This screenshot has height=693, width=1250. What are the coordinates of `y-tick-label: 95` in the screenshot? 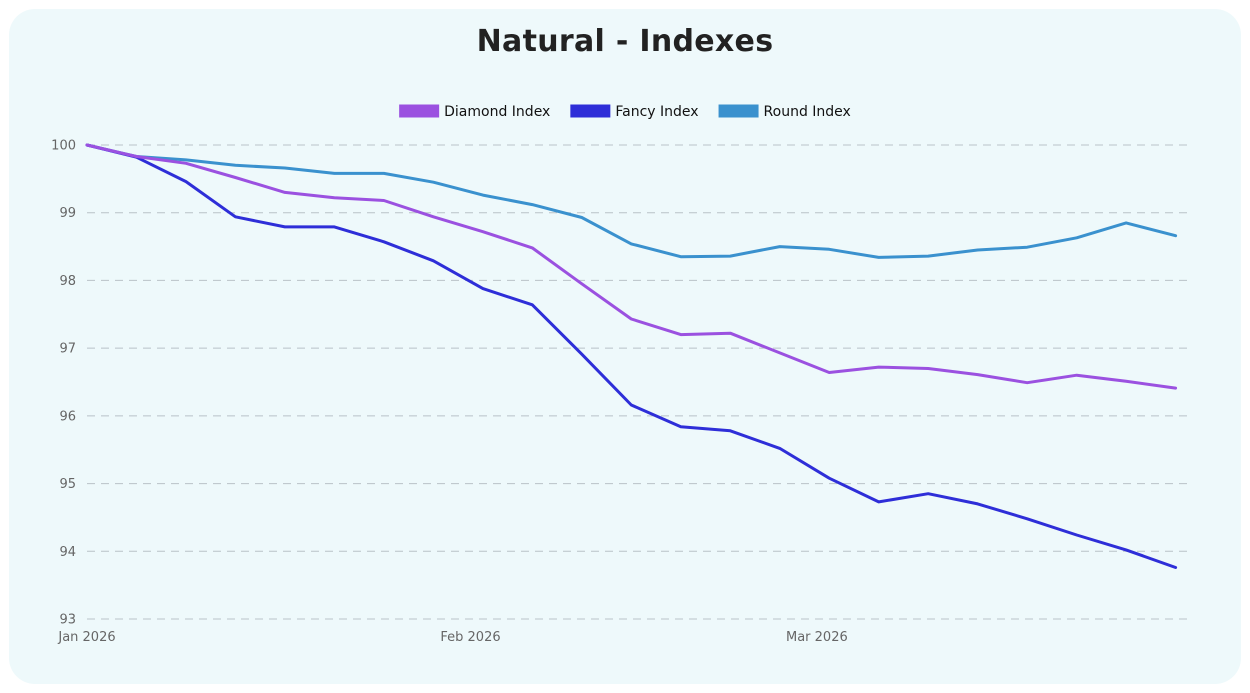 It's located at (67, 484).